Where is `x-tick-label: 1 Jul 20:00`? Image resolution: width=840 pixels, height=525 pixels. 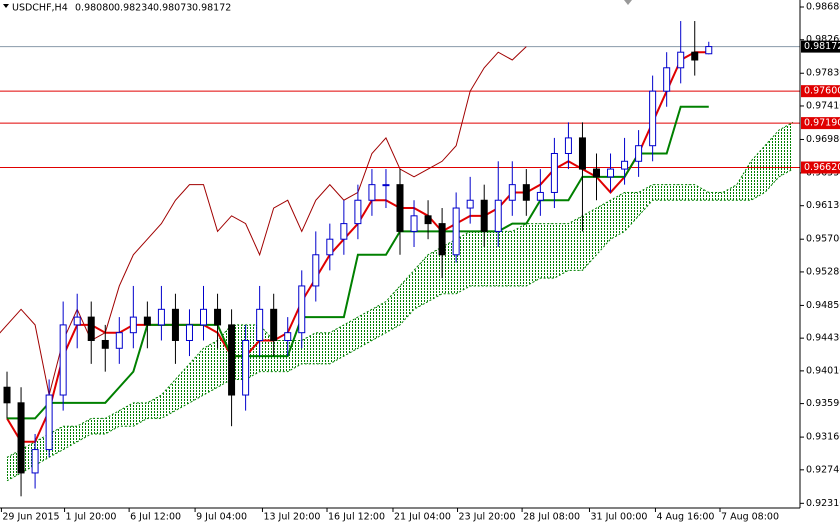
x-tick-label: 1 Jul 20:00 is located at coordinates (91, 517).